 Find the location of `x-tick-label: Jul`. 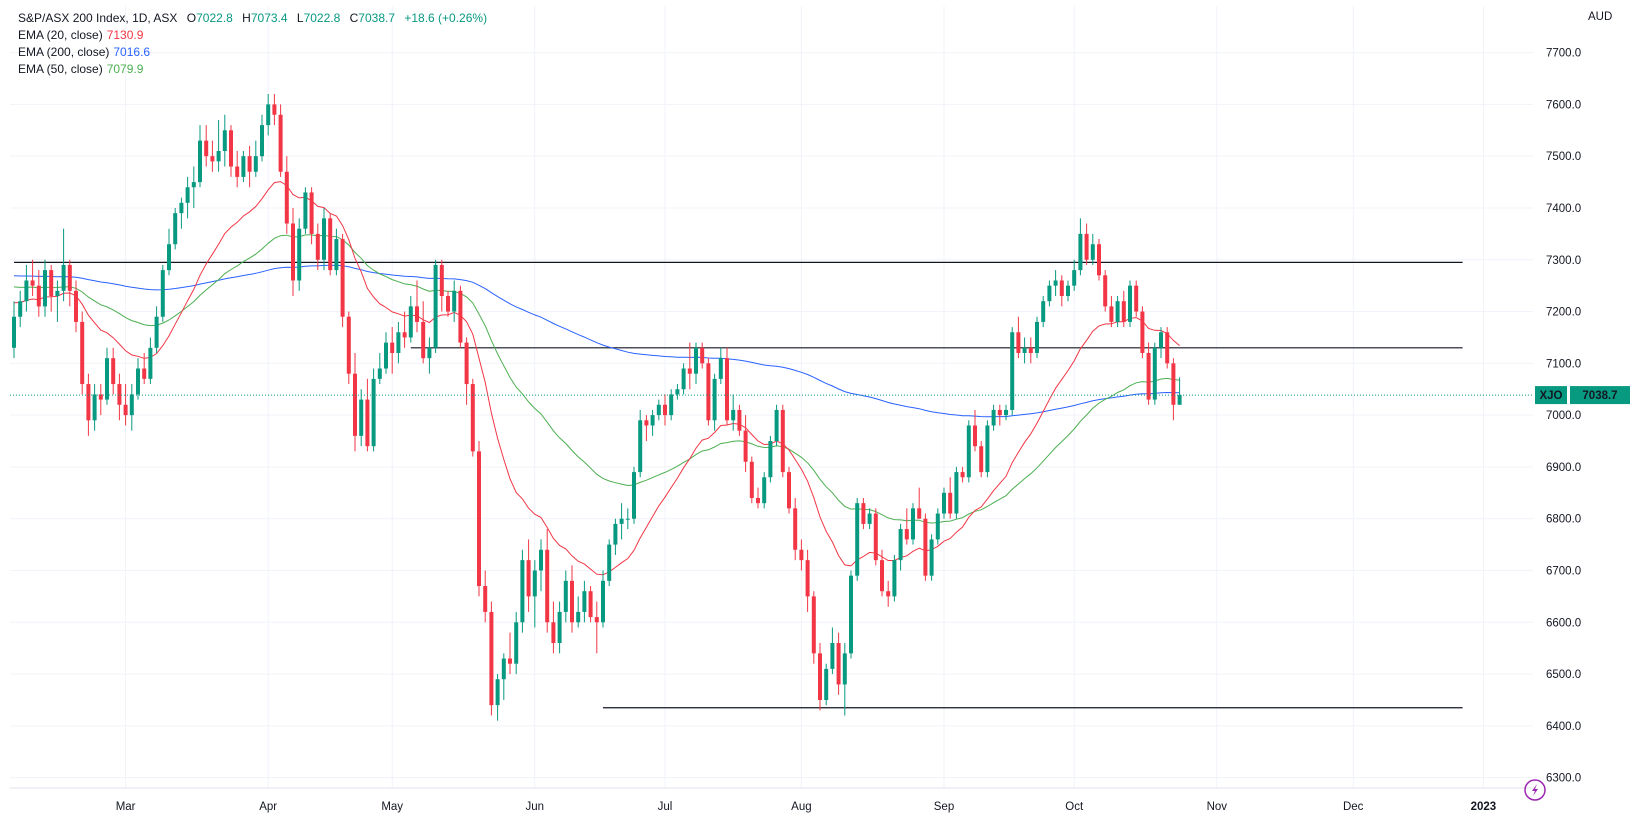

x-tick-label: Jul is located at coordinates (665, 807).